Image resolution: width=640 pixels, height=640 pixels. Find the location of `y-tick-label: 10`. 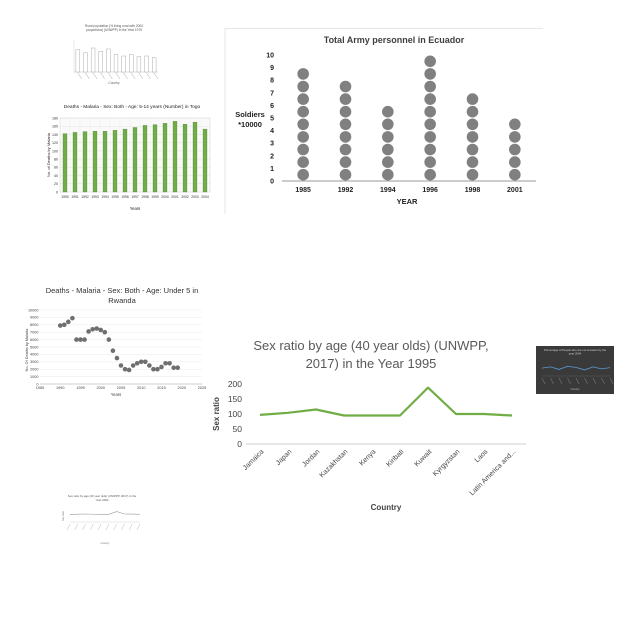

y-tick-label: 10 is located at coordinates (270, 56).